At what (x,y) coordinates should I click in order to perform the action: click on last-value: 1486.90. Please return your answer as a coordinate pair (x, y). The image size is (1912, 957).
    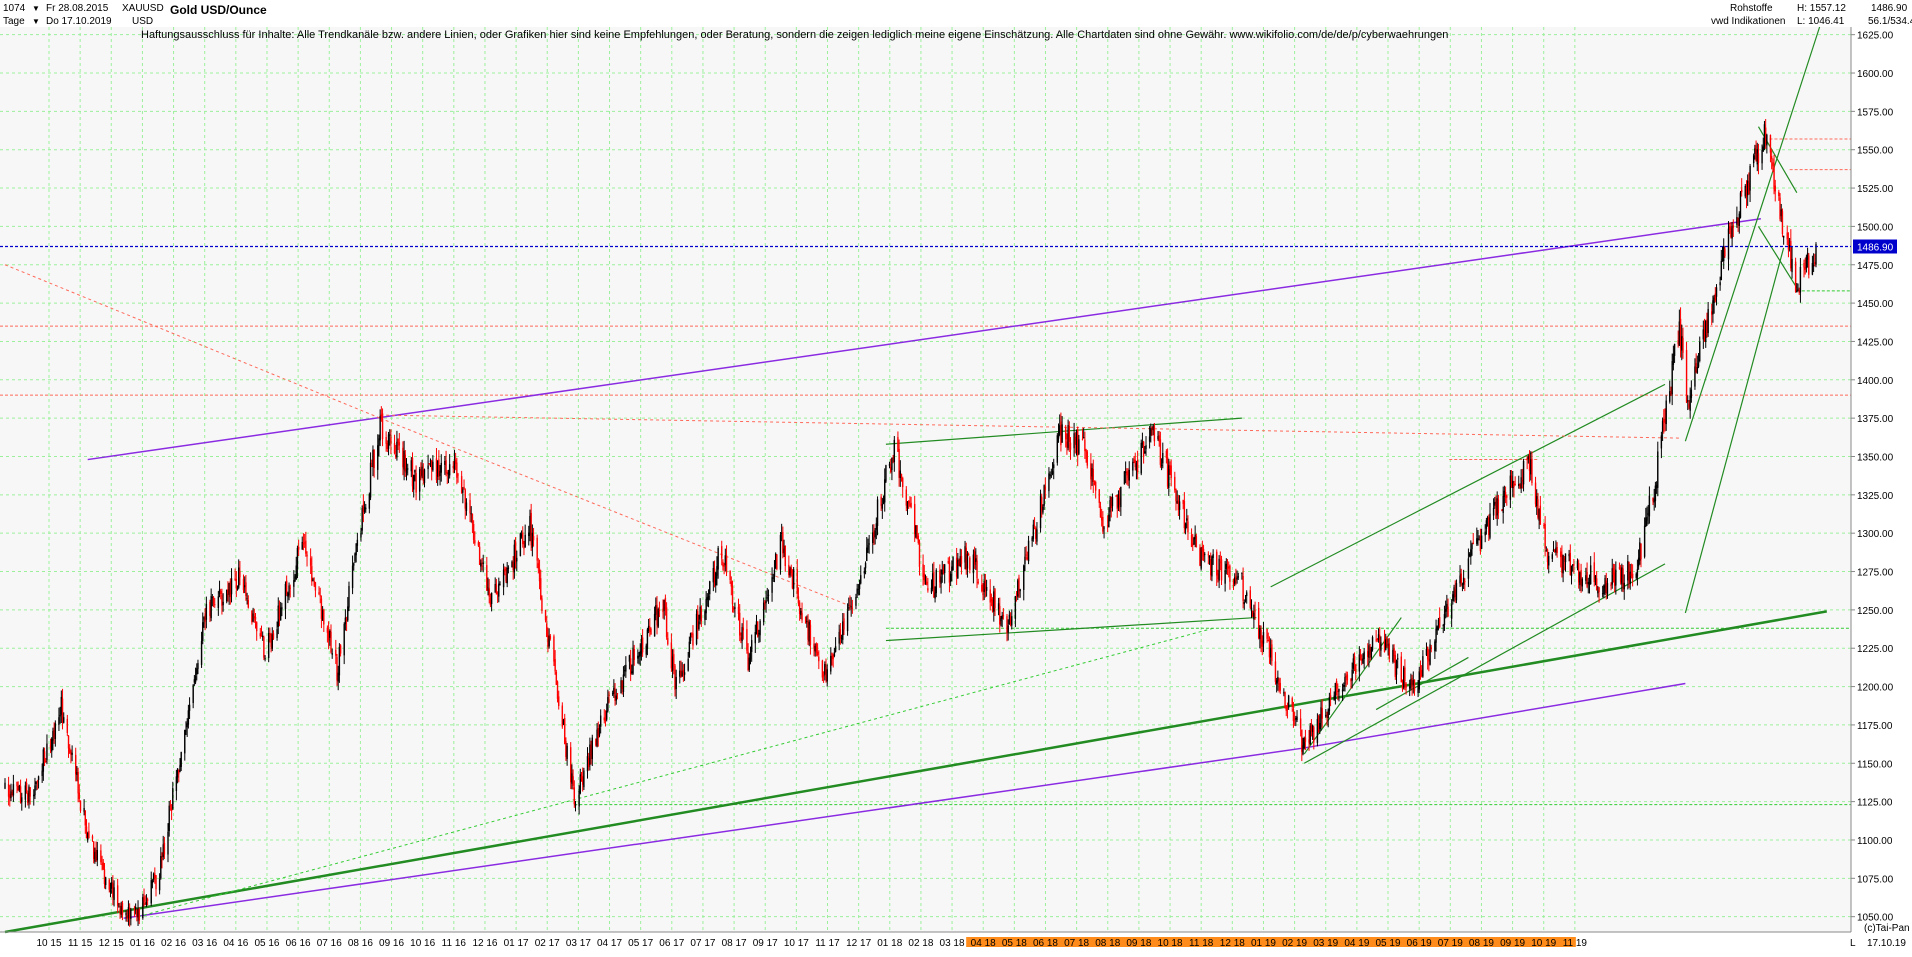
    Looking at the image, I should click on (1889, 8).